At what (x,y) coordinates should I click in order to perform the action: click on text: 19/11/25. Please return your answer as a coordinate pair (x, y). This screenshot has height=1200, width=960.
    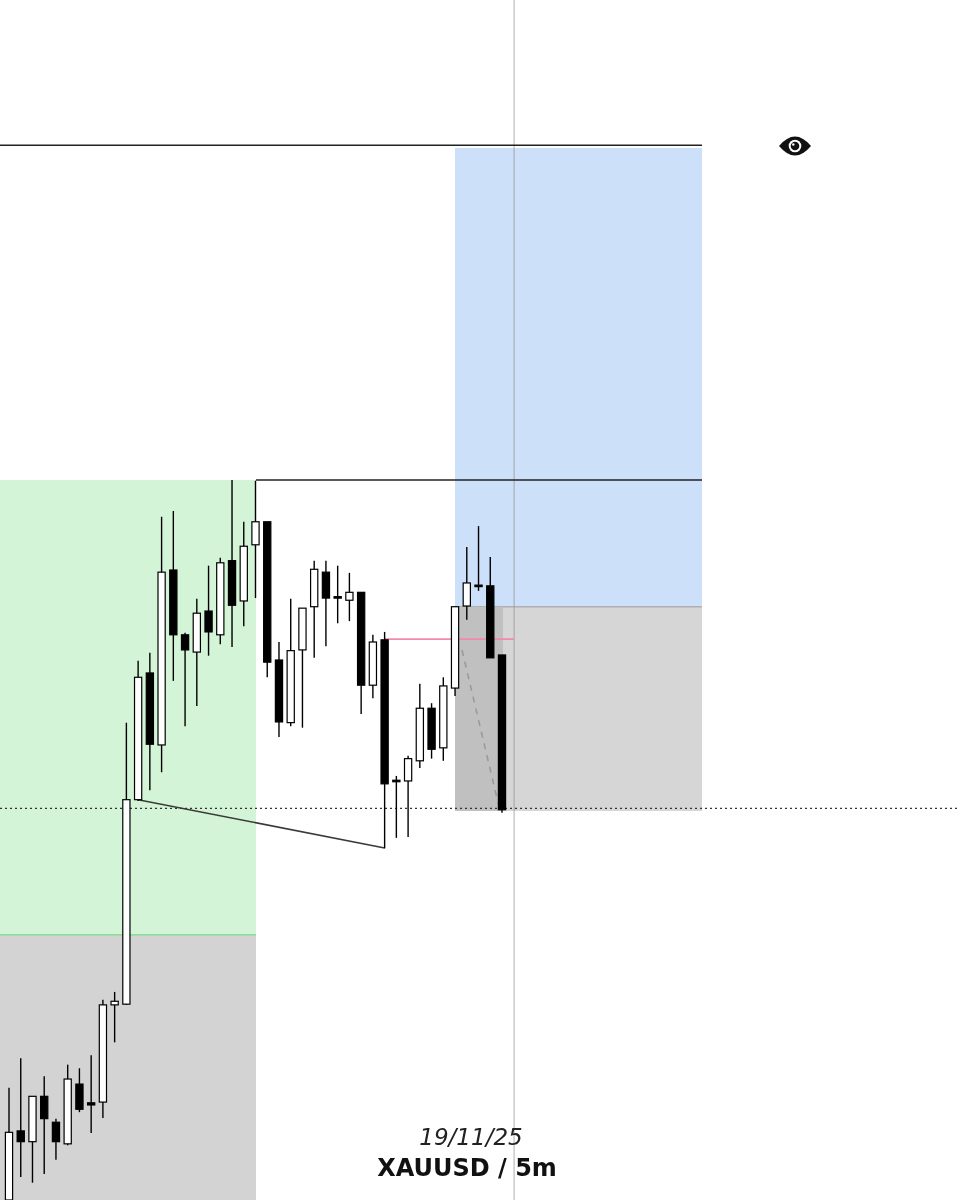
    Looking at the image, I should click on (471, 1137).